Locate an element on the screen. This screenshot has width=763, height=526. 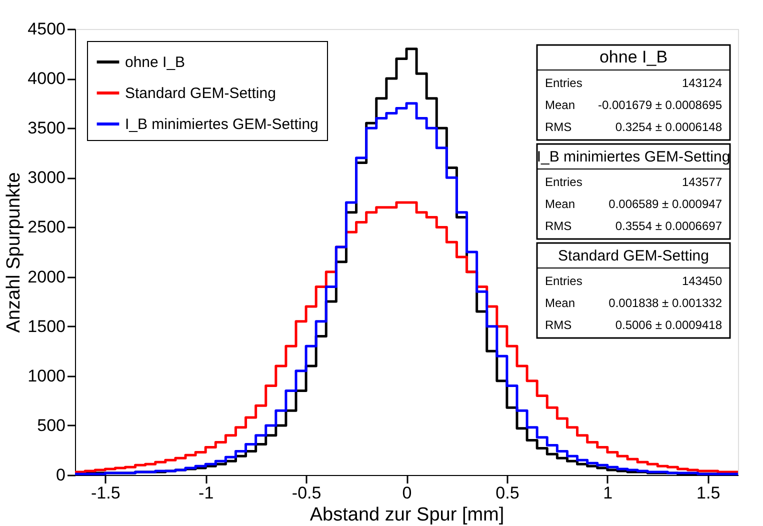
x-tick-label: -1 is located at coordinates (206, 493).